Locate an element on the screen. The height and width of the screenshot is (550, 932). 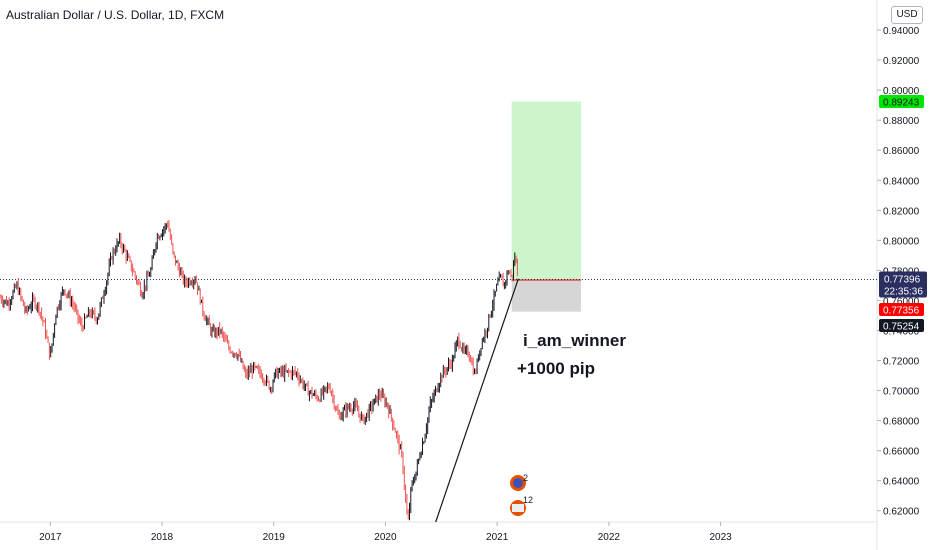
price-tick-label: 0.70000 is located at coordinates (901, 392).